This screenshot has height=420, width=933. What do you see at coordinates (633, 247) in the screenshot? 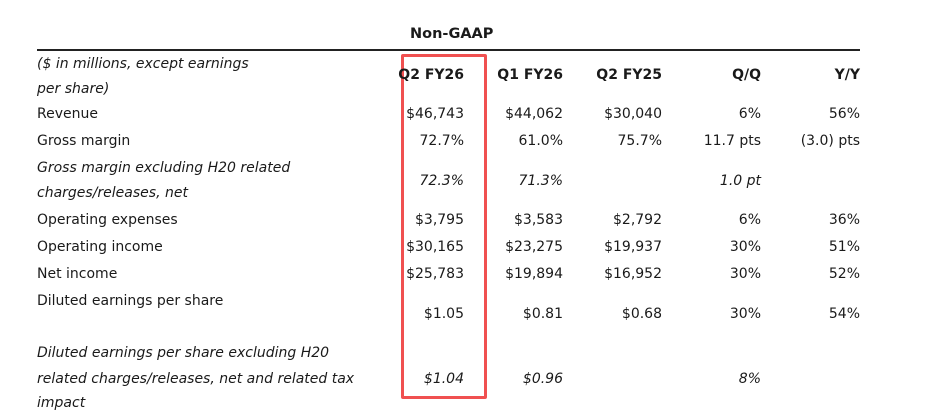
I see `cell-value: $19,937` at bounding box center [633, 247].